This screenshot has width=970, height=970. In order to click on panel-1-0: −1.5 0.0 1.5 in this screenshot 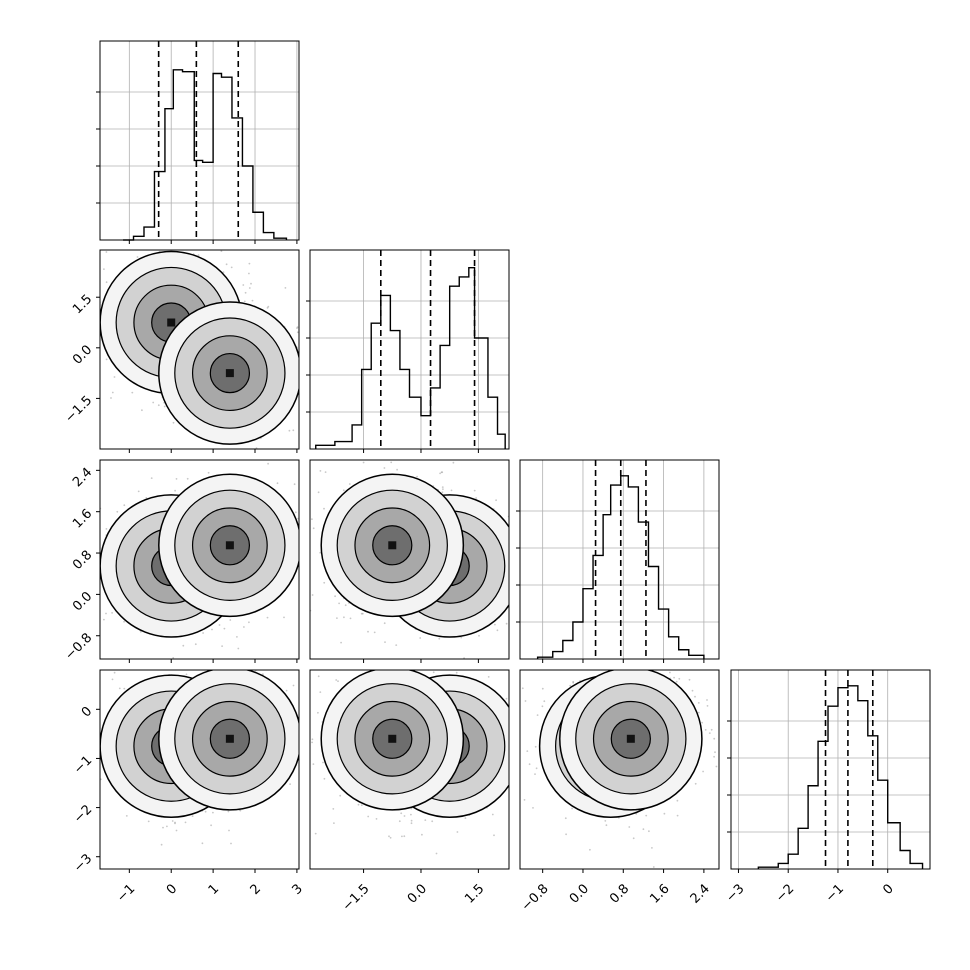, I will do `click(163, 330)`.